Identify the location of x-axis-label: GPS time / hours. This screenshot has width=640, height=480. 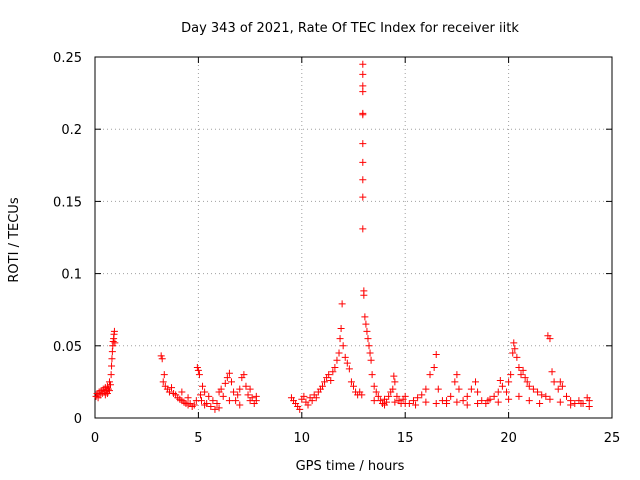
(350, 466).